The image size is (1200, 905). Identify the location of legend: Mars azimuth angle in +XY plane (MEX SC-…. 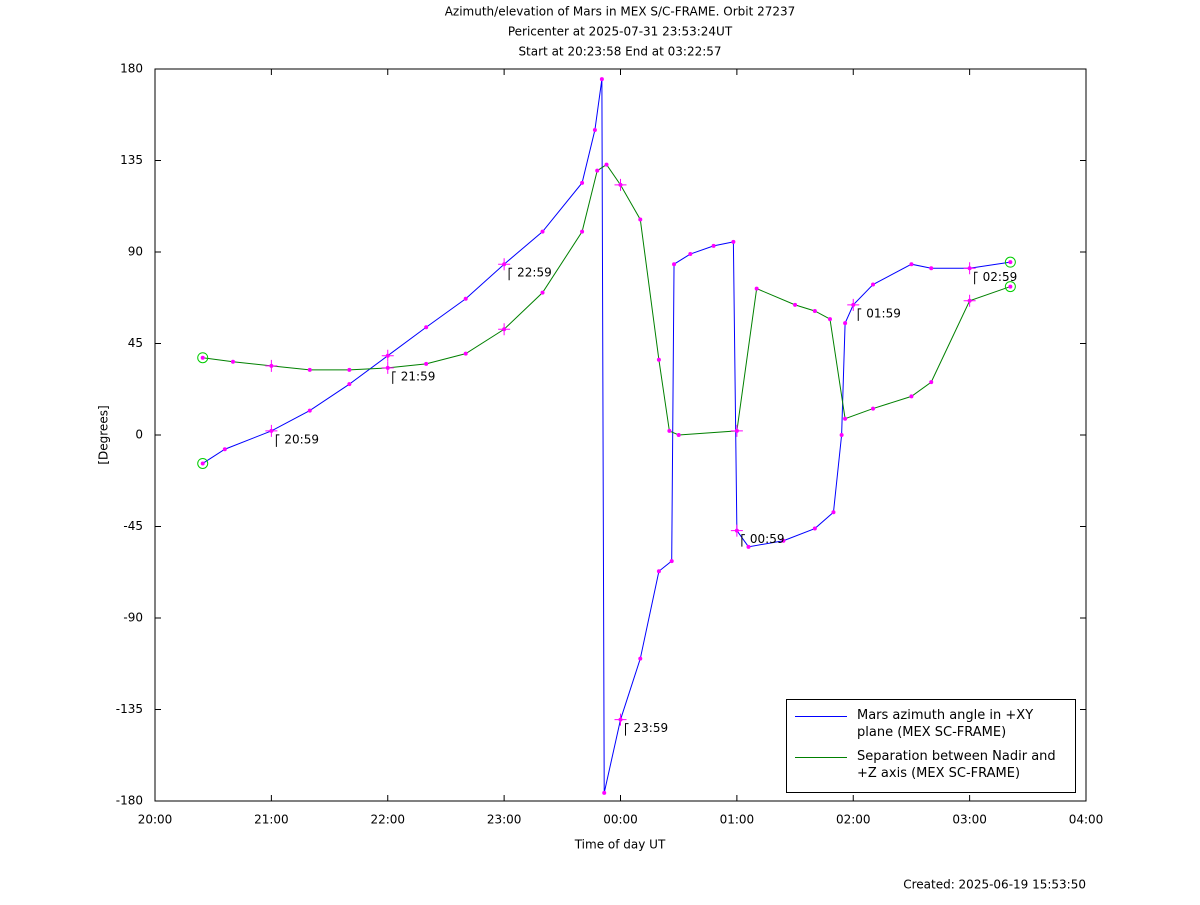
(931, 746).